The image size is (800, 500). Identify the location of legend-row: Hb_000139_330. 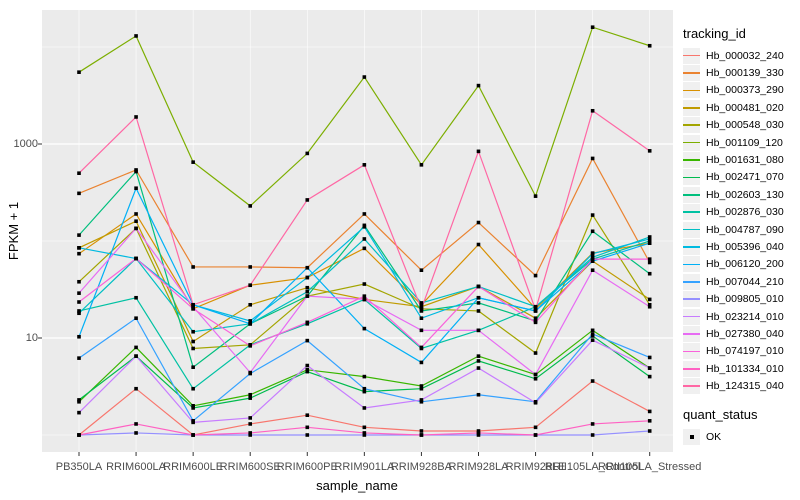
(741, 73).